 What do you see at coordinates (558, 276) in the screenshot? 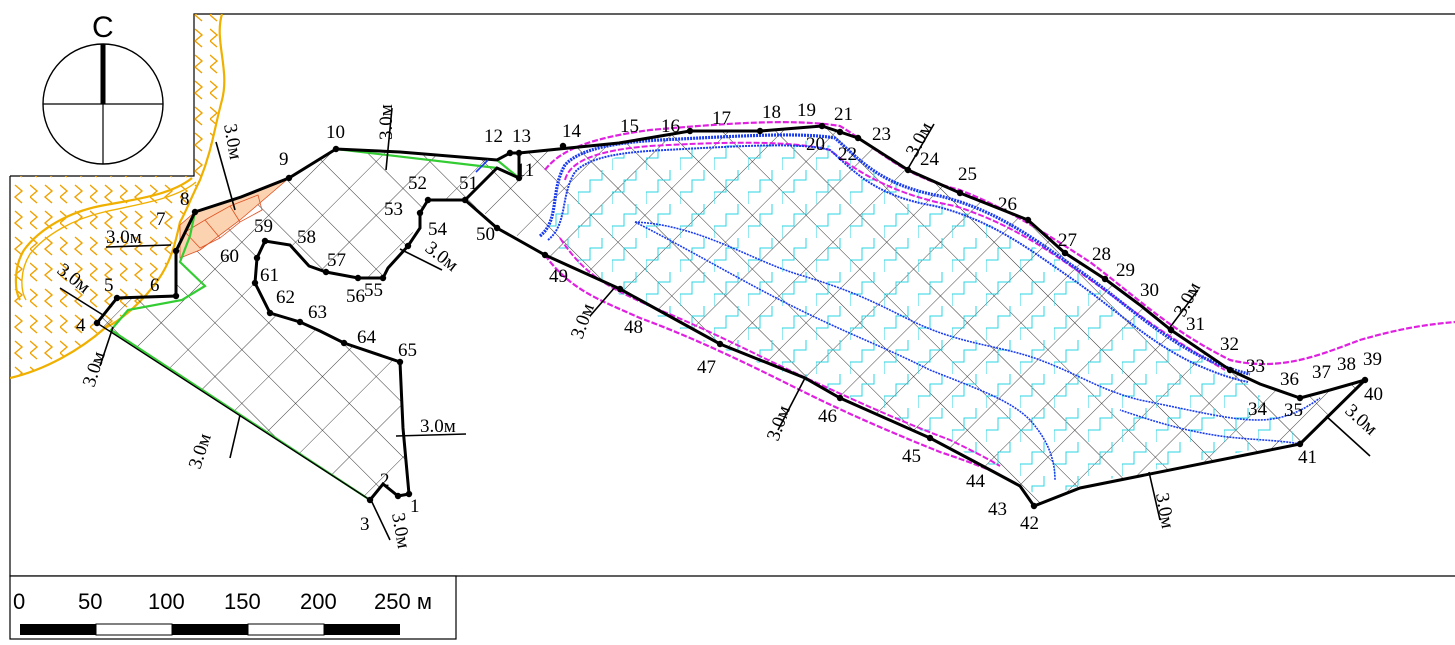
I see `svg-text: 49` at bounding box center [558, 276].